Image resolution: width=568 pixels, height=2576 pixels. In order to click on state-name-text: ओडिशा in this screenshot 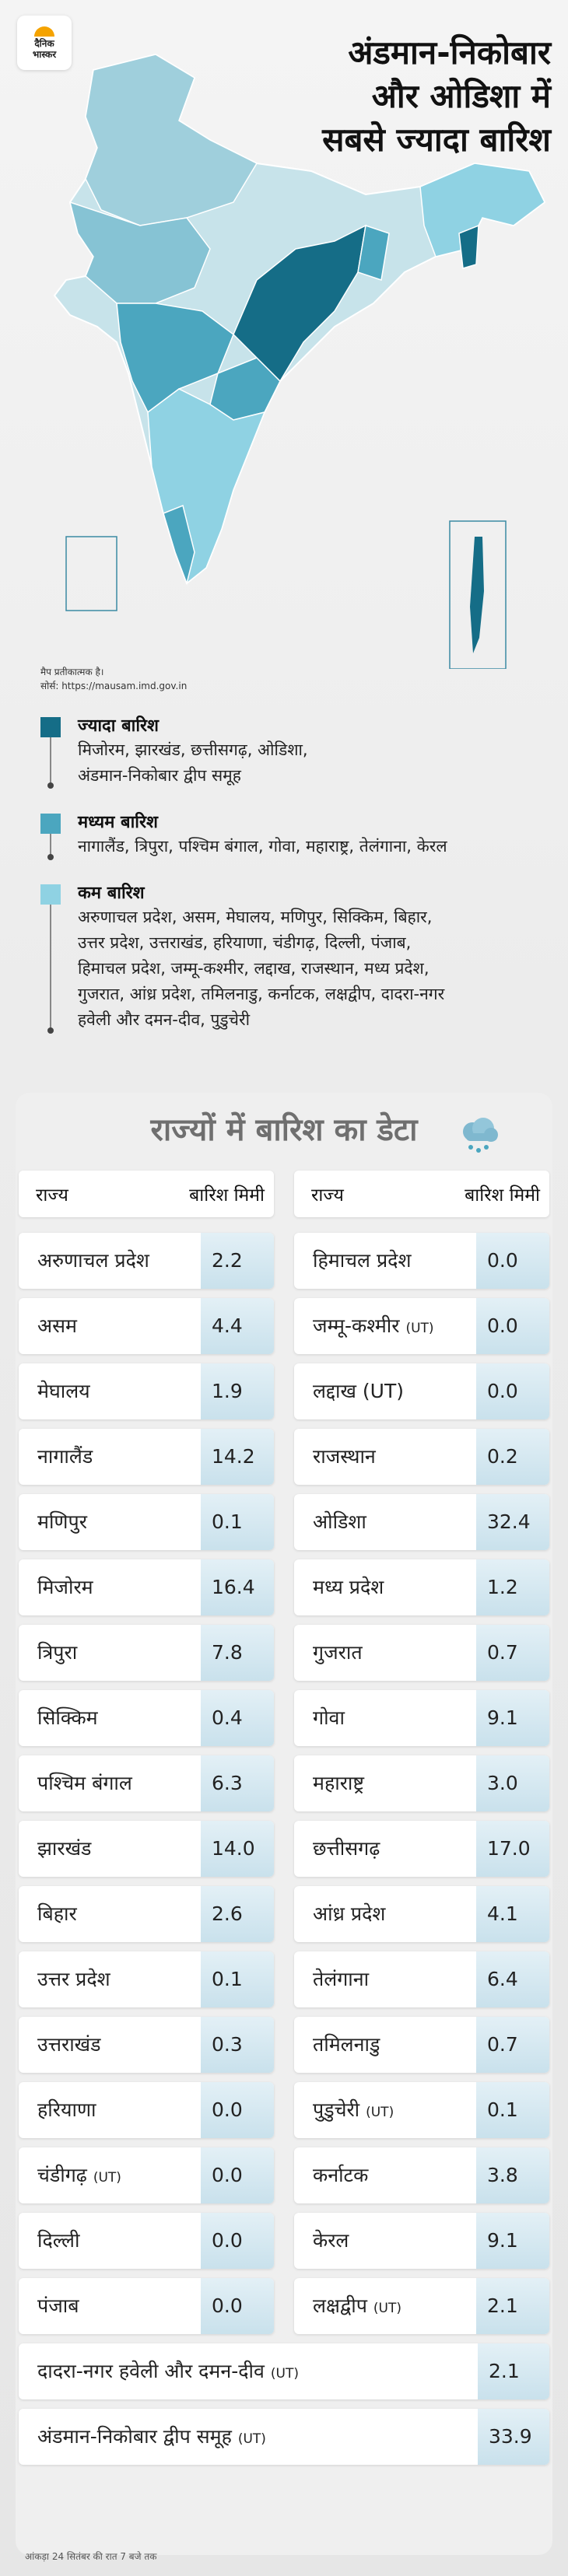, I will do `click(339, 1521)`.